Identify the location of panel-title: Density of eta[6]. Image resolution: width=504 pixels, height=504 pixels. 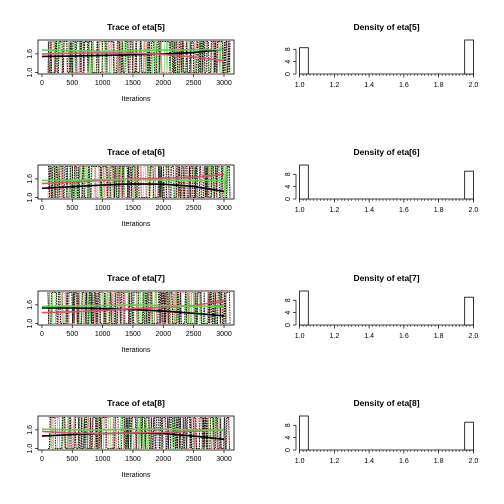
(386, 152).